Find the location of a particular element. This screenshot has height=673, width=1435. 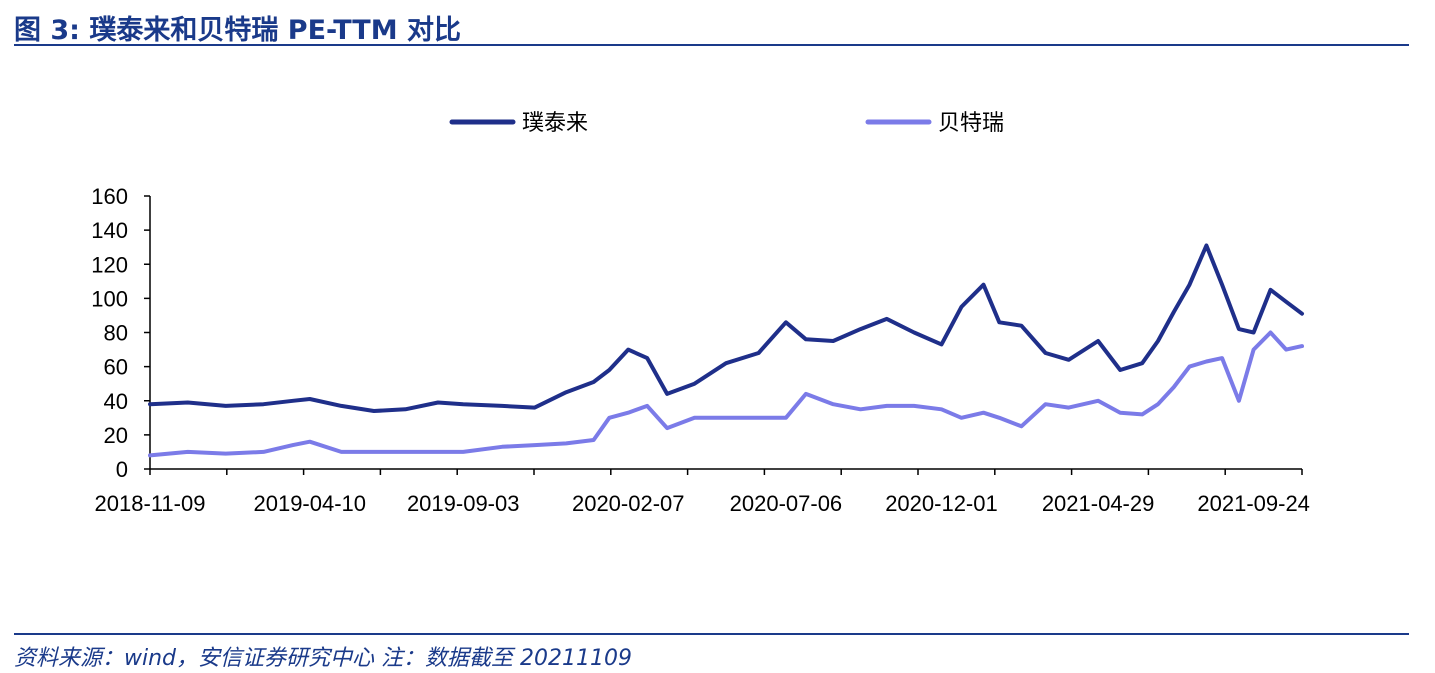

y-tick-label: 100 is located at coordinates (109, 298).